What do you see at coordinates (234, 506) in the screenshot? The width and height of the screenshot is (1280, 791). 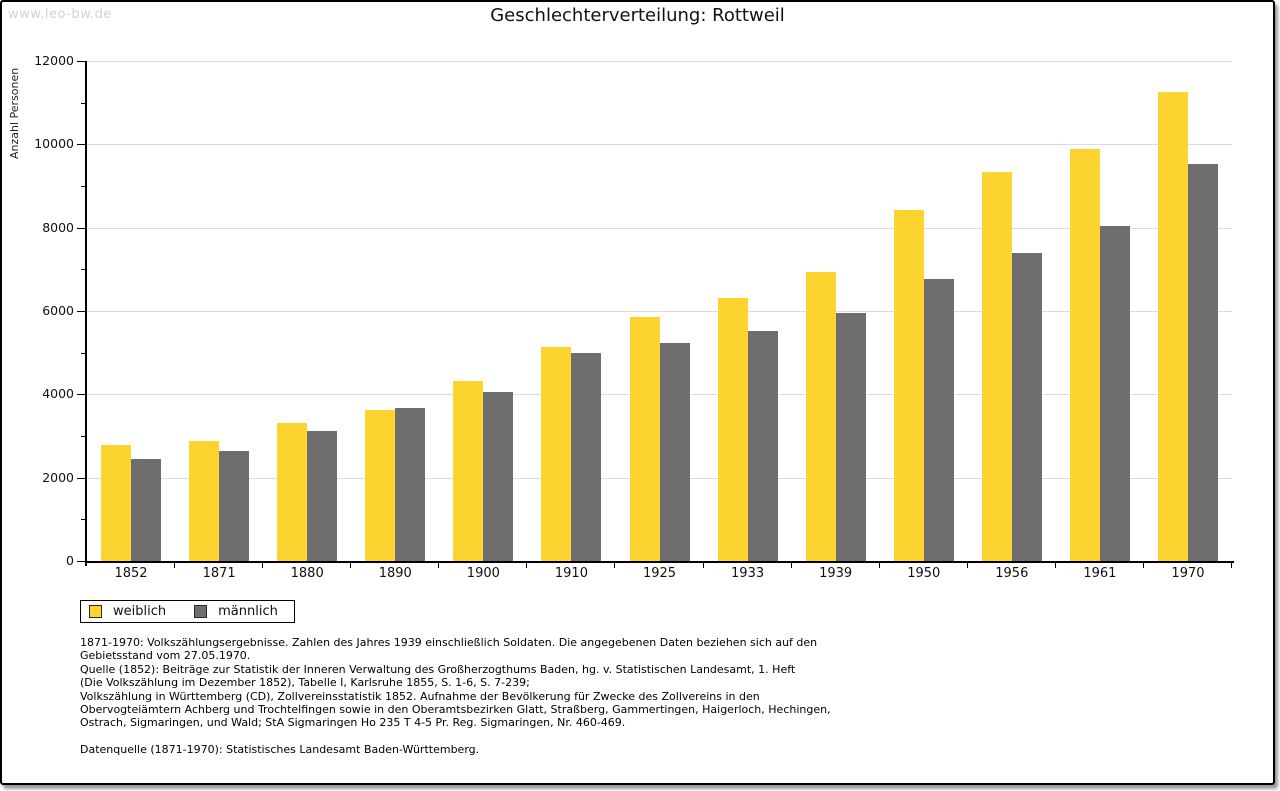 I see `bar-männlich-1871` at bounding box center [234, 506].